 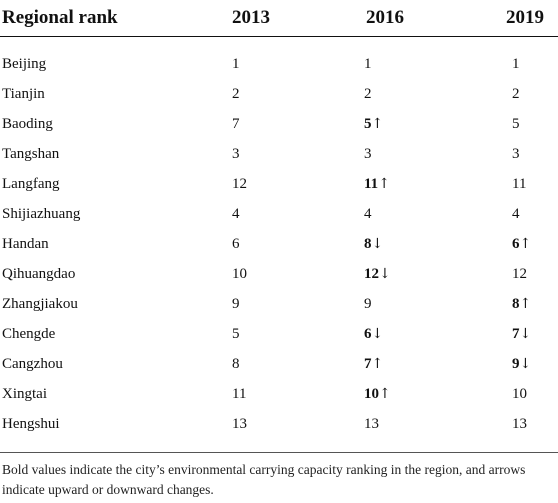 What do you see at coordinates (236, 123) in the screenshot?
I see `rank-2013-cell: 7` at bounding box center [236, 123].